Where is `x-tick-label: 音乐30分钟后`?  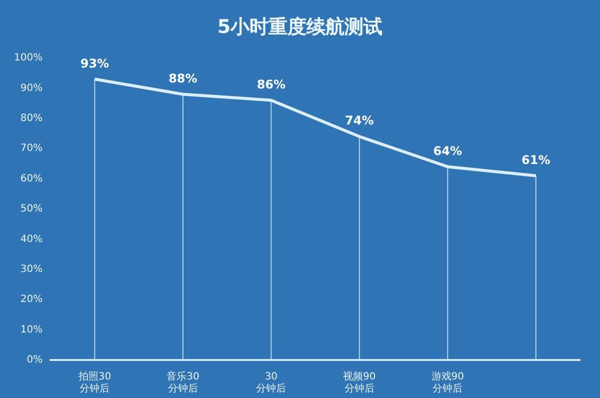
x-tick-label: 音乐30分钟后 is located at coordinates (183, 382).